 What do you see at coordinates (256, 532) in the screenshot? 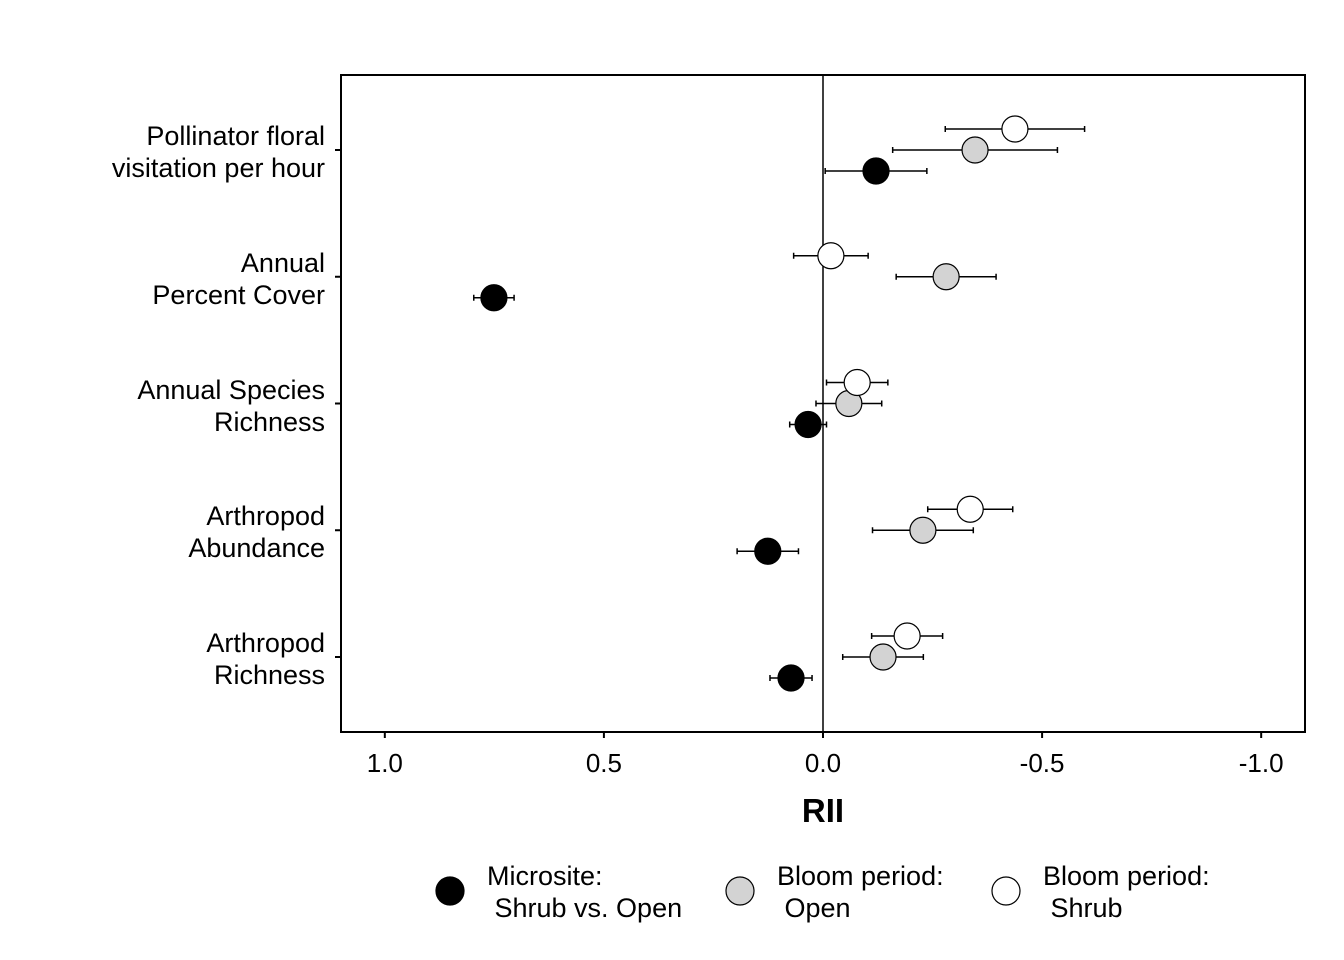
I see `y-tick-label: Arthropod Abundance` at bounding box center [256, 532].